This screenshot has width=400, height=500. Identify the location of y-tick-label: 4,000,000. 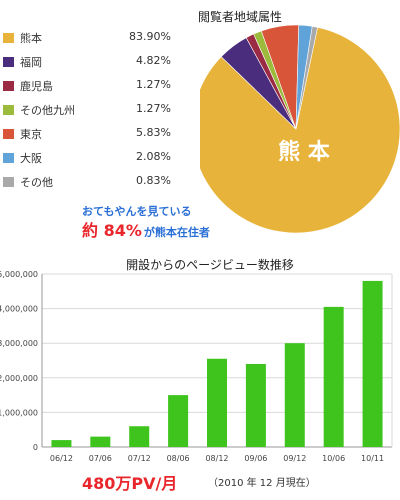
(19, 309).